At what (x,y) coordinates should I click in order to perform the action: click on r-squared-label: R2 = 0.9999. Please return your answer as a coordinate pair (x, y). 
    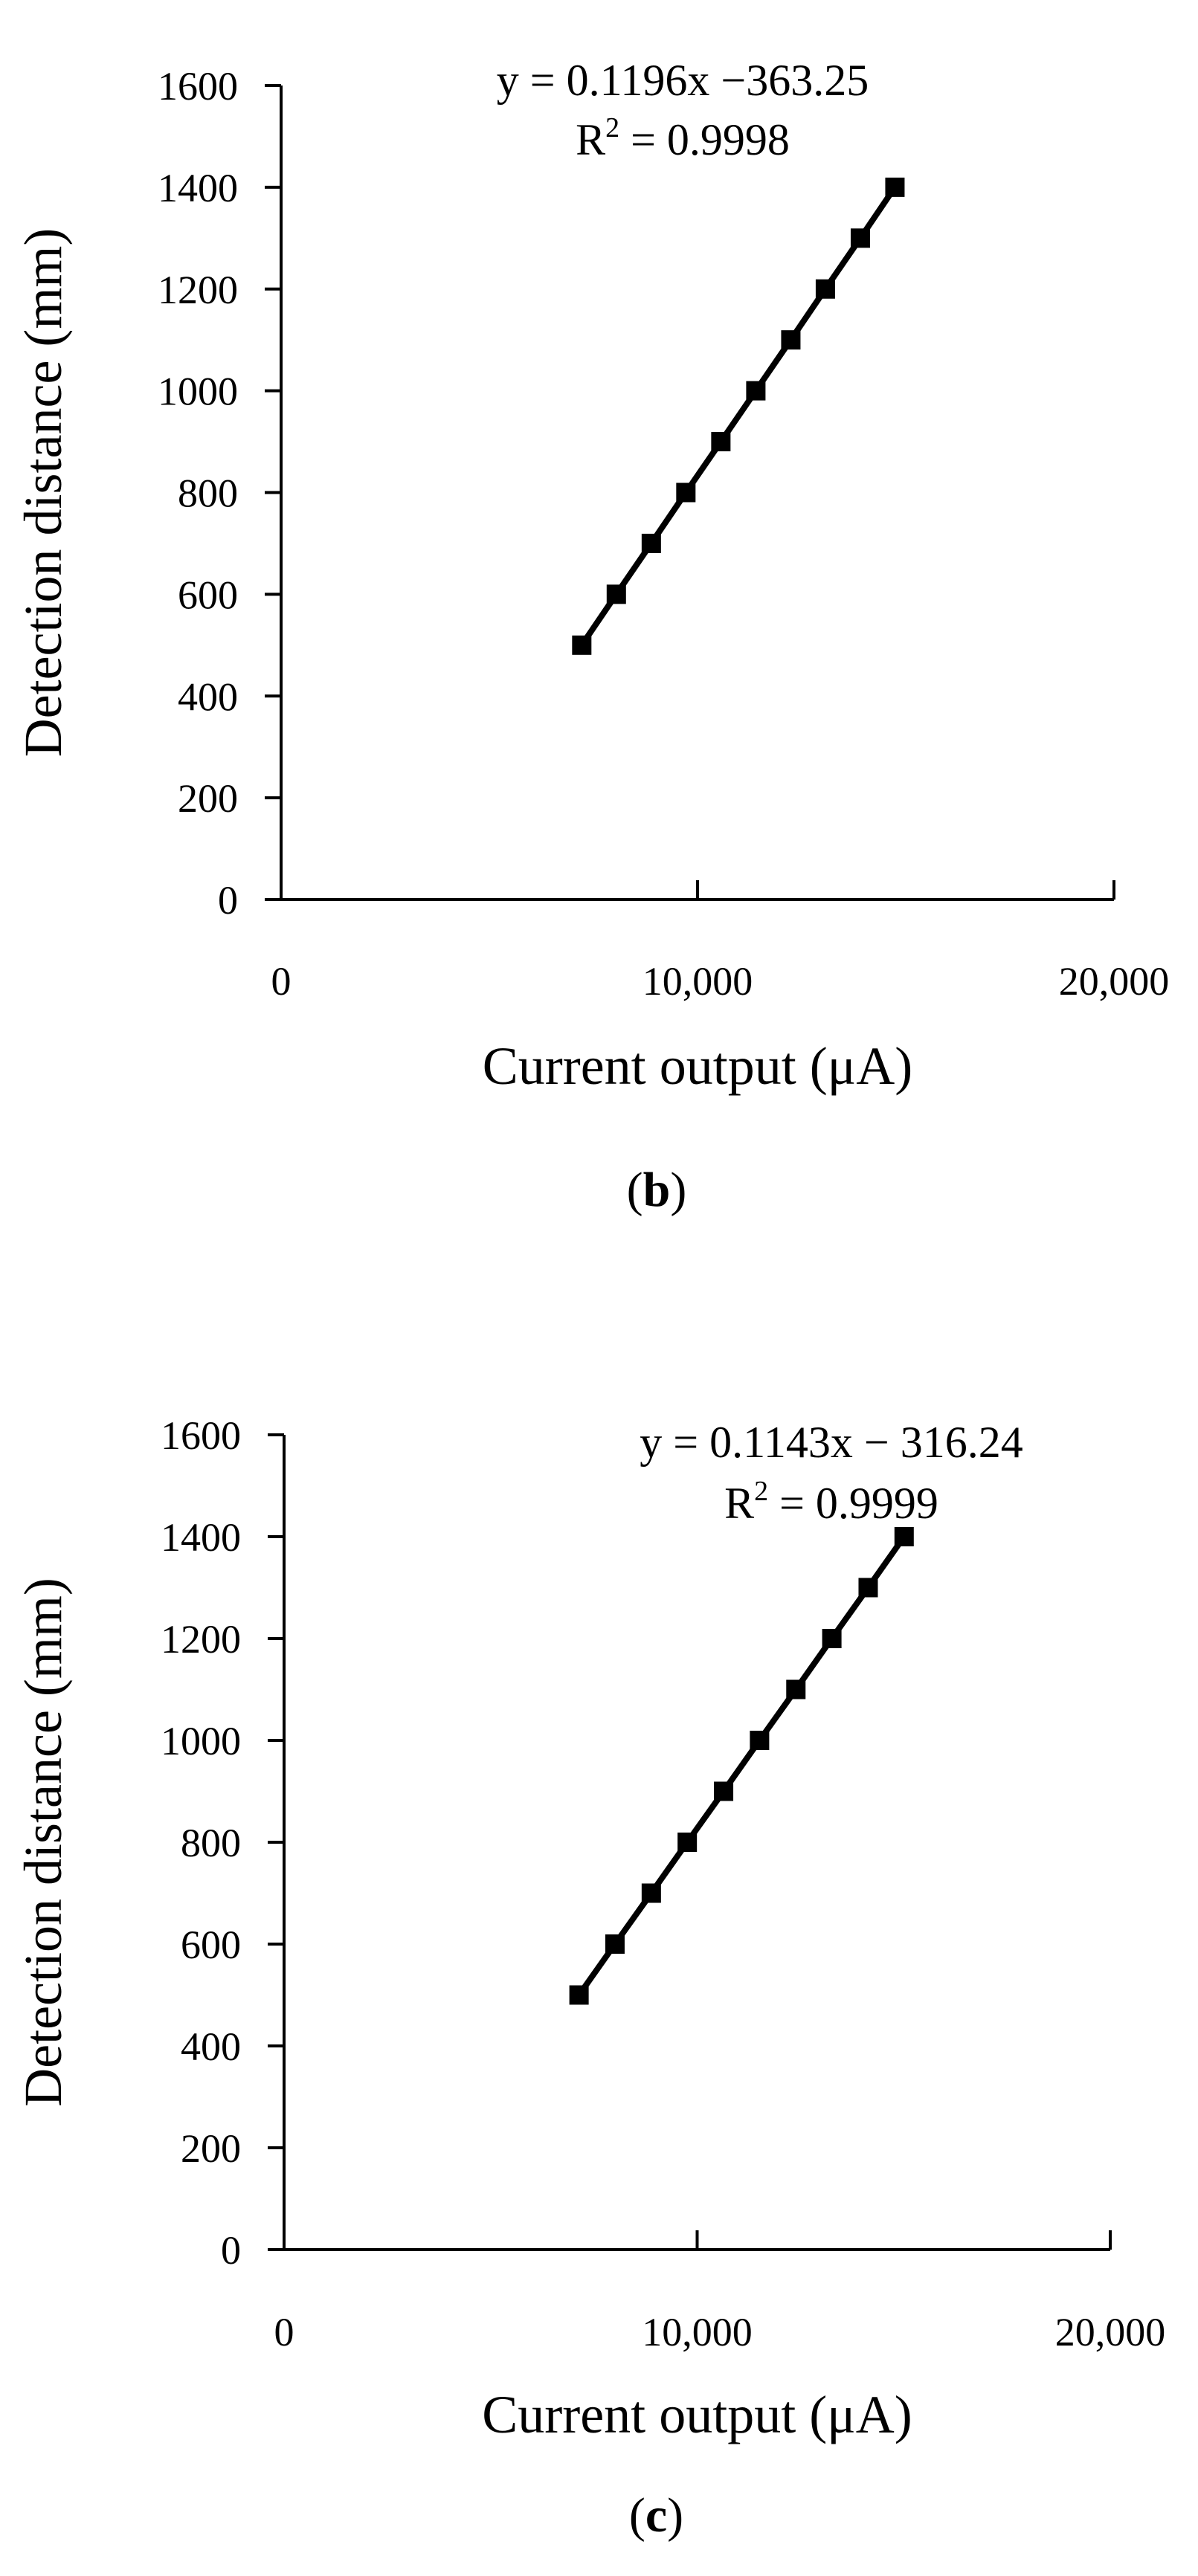
    Looking at the image, I should click on (831, 1502).